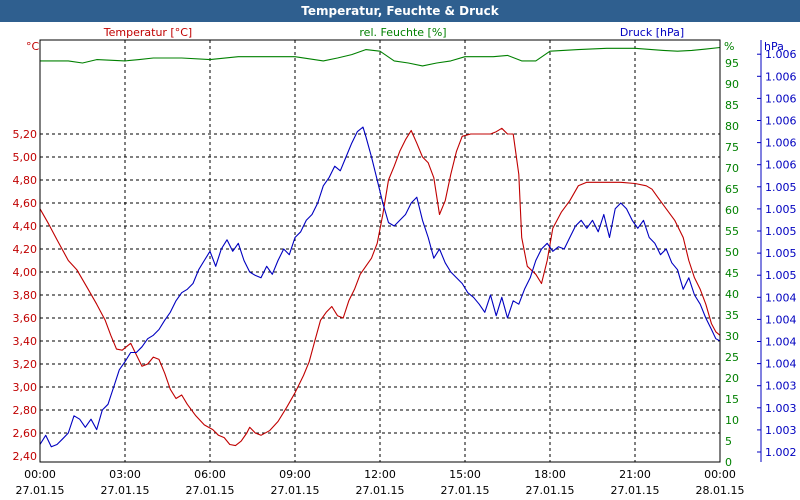 This screenshot has width=800, height=500. What do you see at coordinates (774, 46) in the screenshot?
I see `press-unit-label: hPa` at bounding box center [774, 46].